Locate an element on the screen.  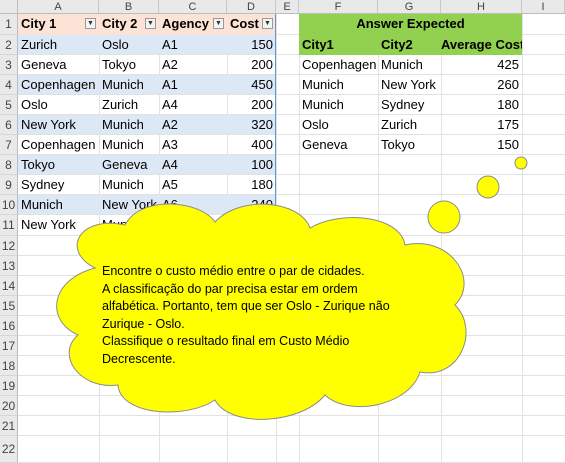
answer-cell: Oslo is located at coordinates (338, 124).